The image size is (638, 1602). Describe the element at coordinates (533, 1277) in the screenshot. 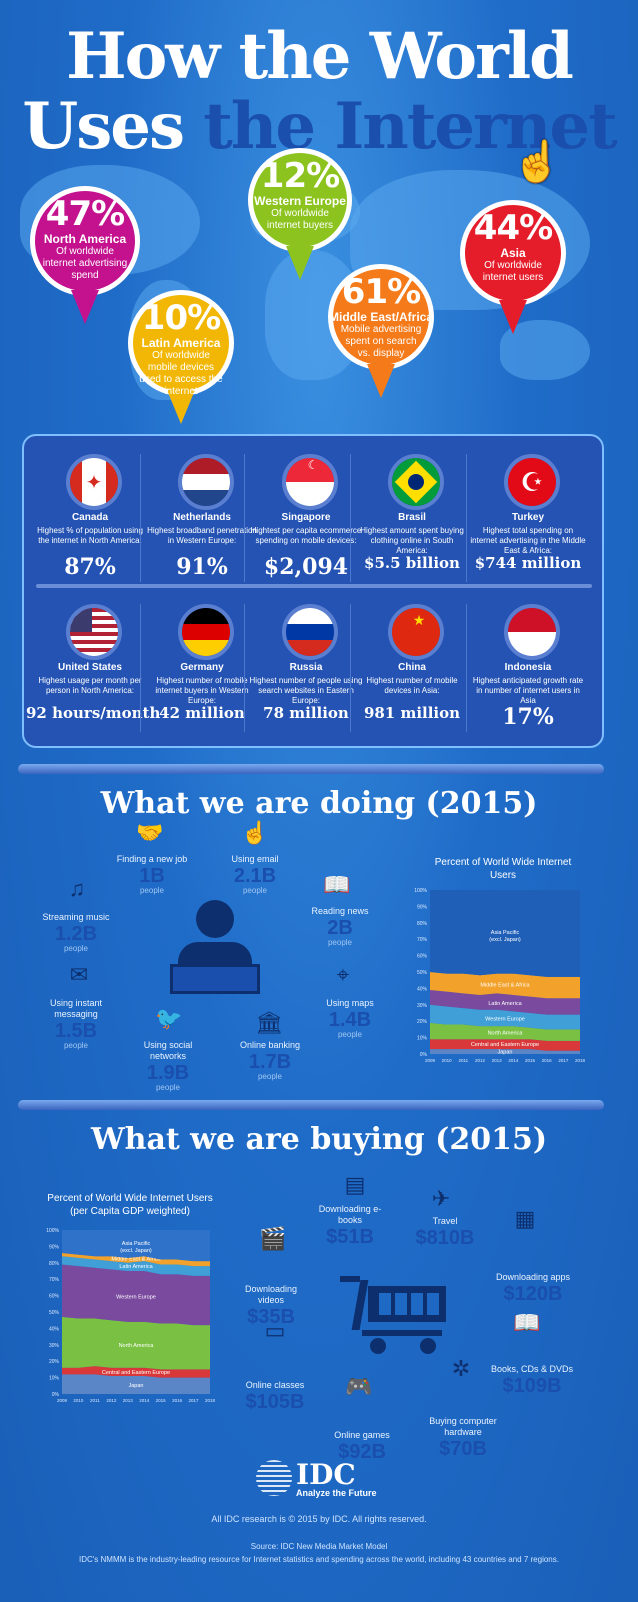

I see `purchase-label: Downloading apps` at that location.